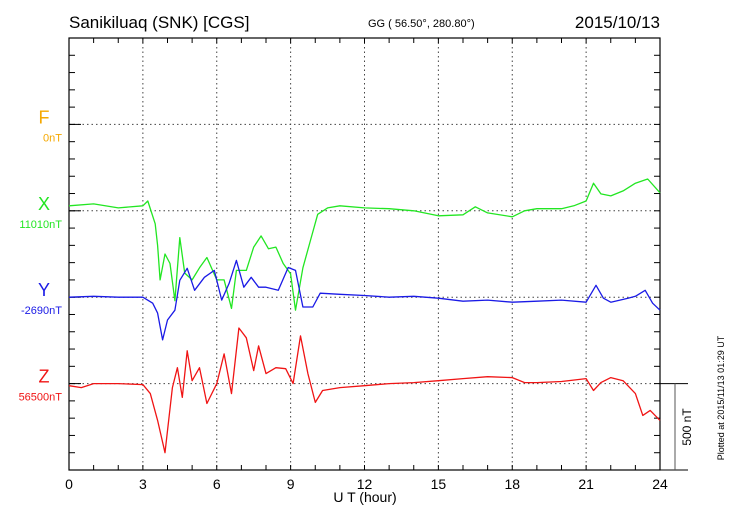  What do you see at coordinates (365, 484) in the screenshot?
I see `x-tick-label: 12` at bounding box center [365, 484].